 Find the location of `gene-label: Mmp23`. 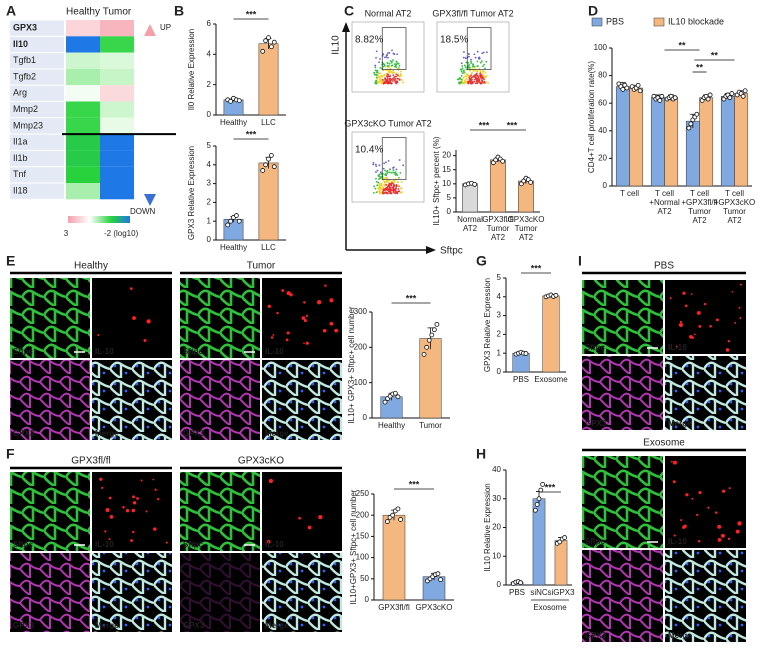

gene-label: Mmp23 is located at coordinates (28, 125).